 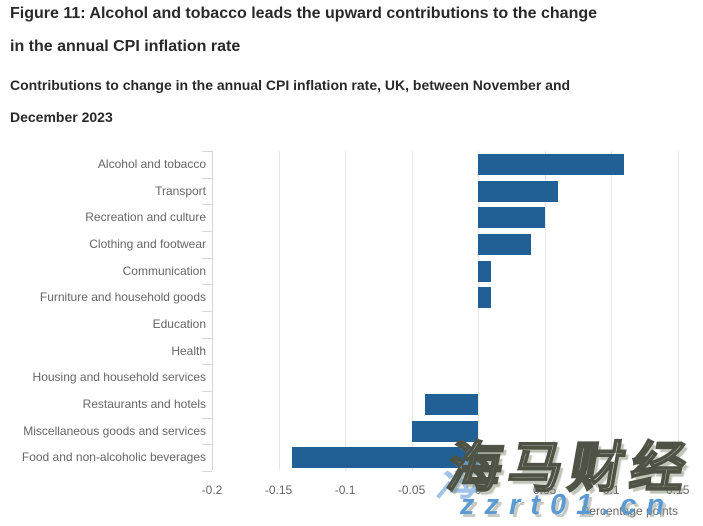 I want to click on category-label: Communication, so click(x=164, y=270).